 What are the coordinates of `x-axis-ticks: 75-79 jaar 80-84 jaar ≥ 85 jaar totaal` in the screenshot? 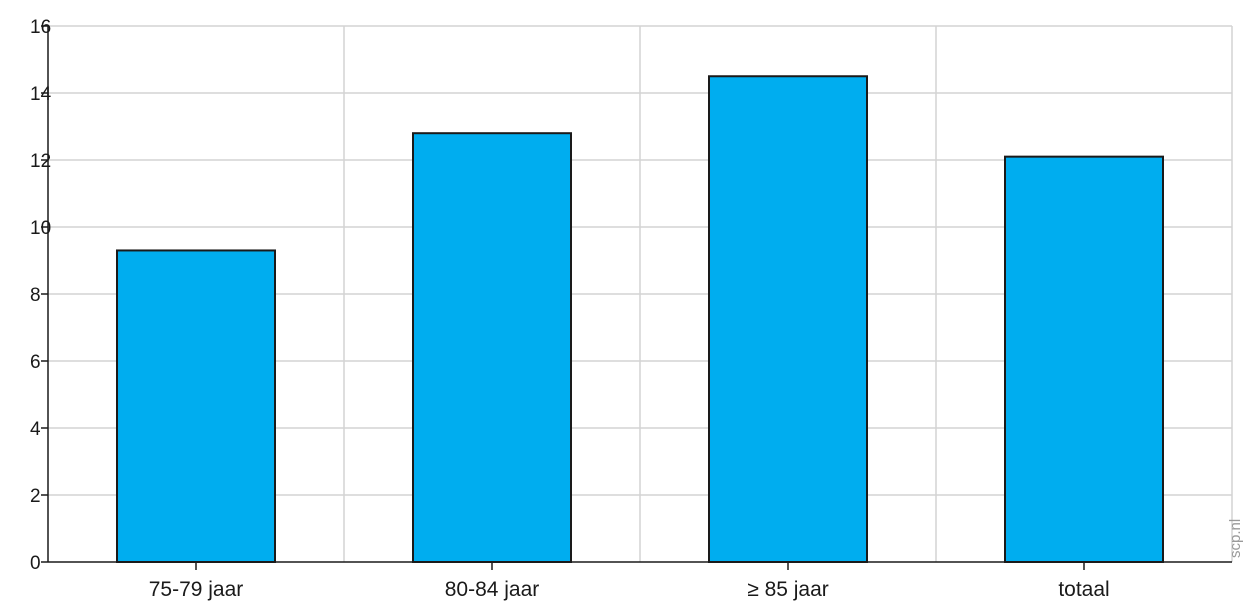 It's located at (629, 581).